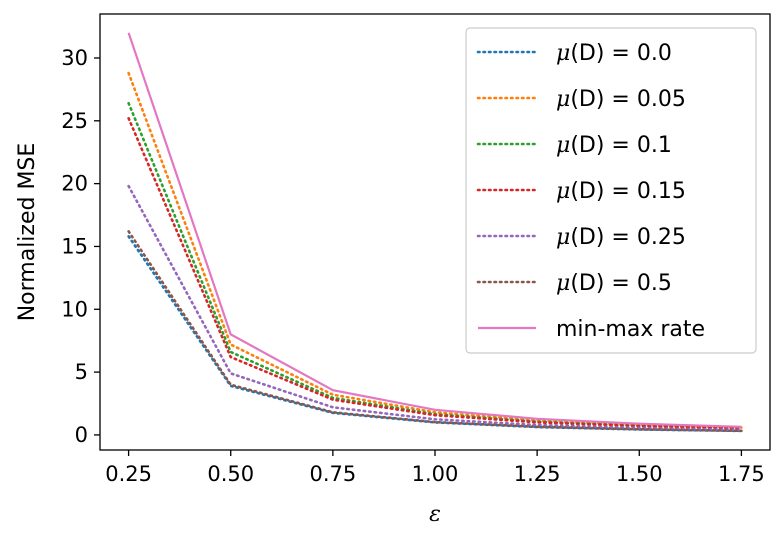 This screenshot has height=541, width=784. I want to click on y-tick-label: 20, so click(74, 184).